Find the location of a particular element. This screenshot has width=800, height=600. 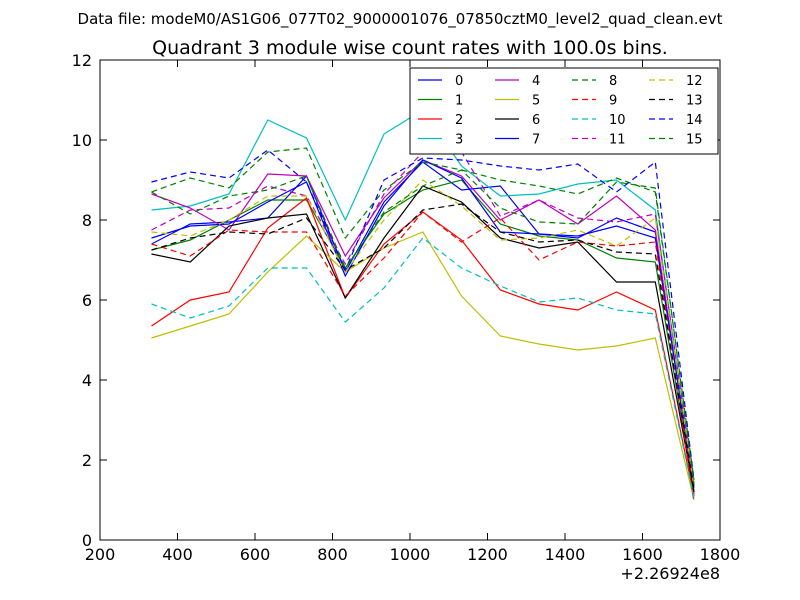

legend-box is located at coordinates (564, 111).